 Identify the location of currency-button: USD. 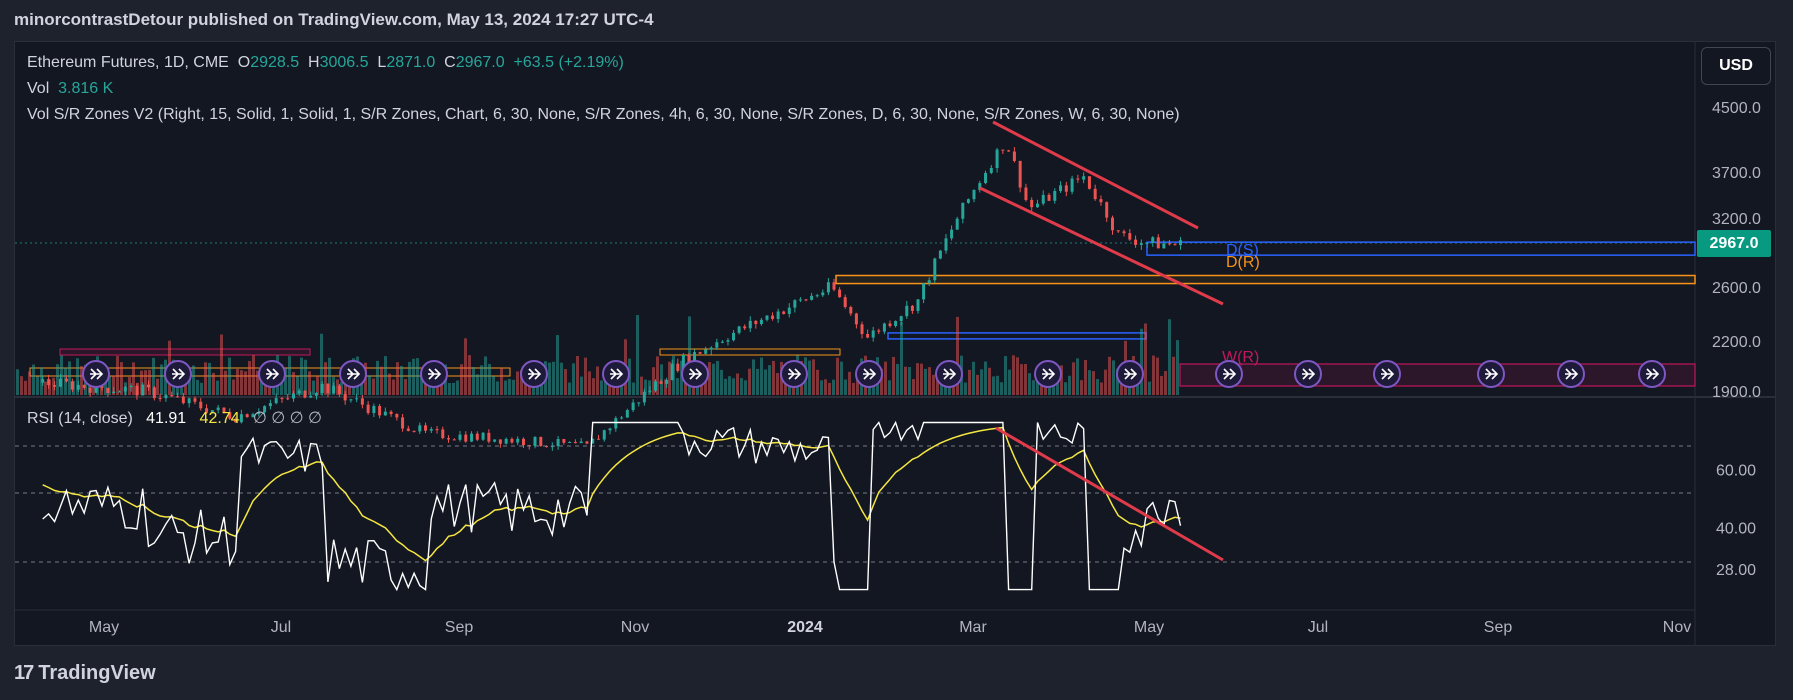
(1736, 66).